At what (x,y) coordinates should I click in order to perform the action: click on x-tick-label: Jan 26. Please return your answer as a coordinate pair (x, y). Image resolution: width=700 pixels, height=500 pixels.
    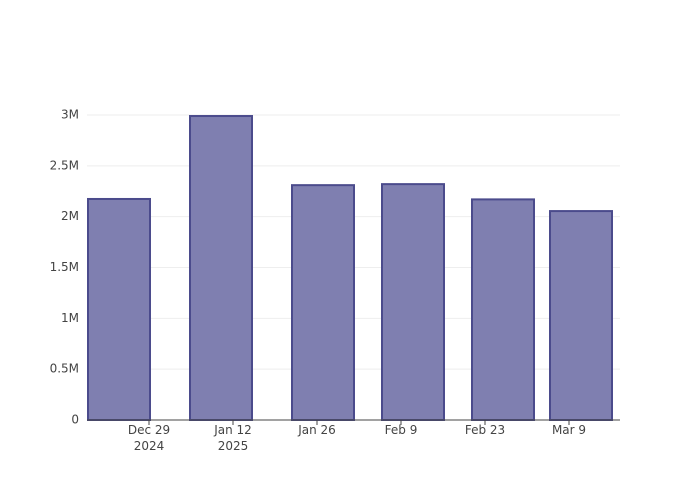
    Looking at the image, I should click on (316, 430).